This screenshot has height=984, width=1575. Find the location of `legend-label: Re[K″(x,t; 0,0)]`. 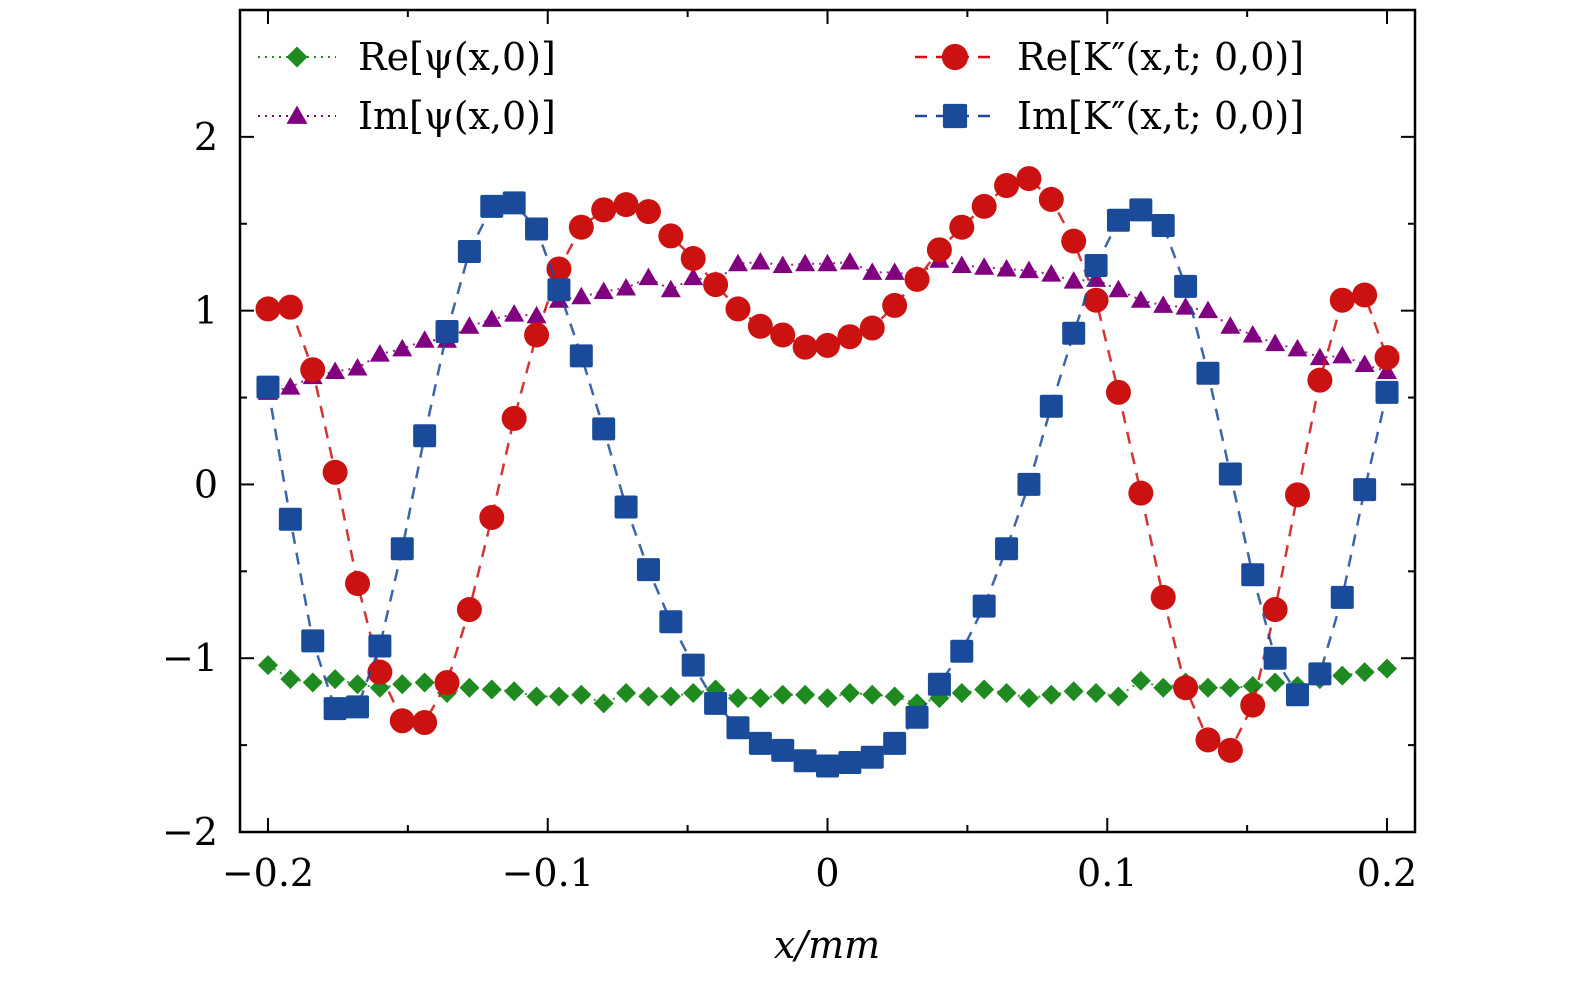

legend-label: Re[K″(x,t; 0,0)] is located at coordinates (1160, 57).